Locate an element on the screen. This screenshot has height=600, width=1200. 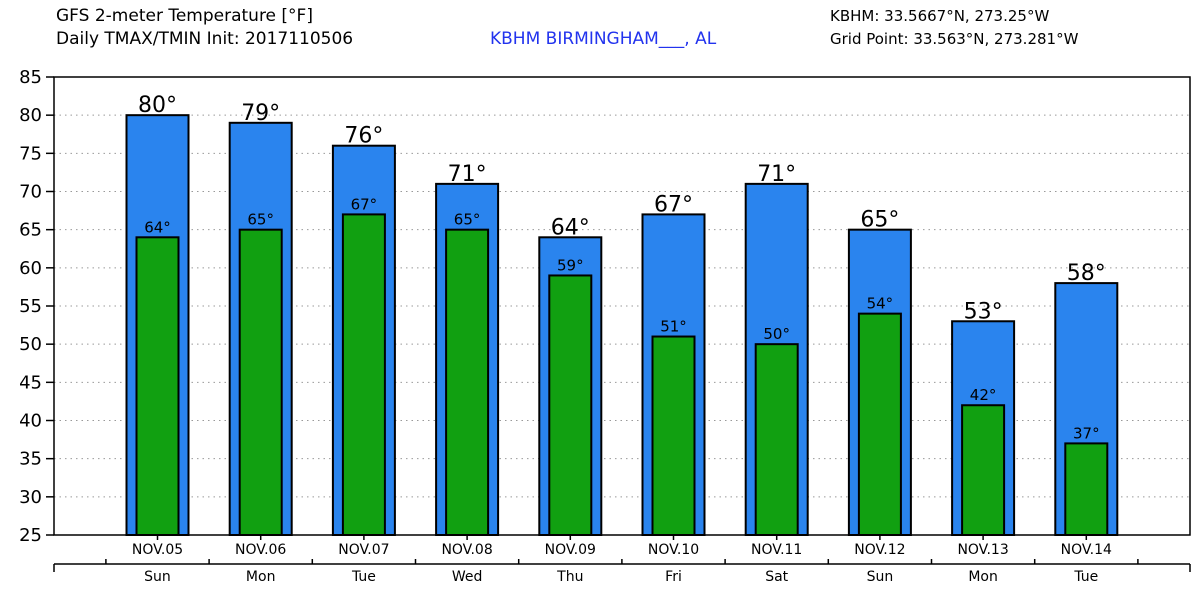
tmin-label: 37° is located at coordinates (1086, 433).